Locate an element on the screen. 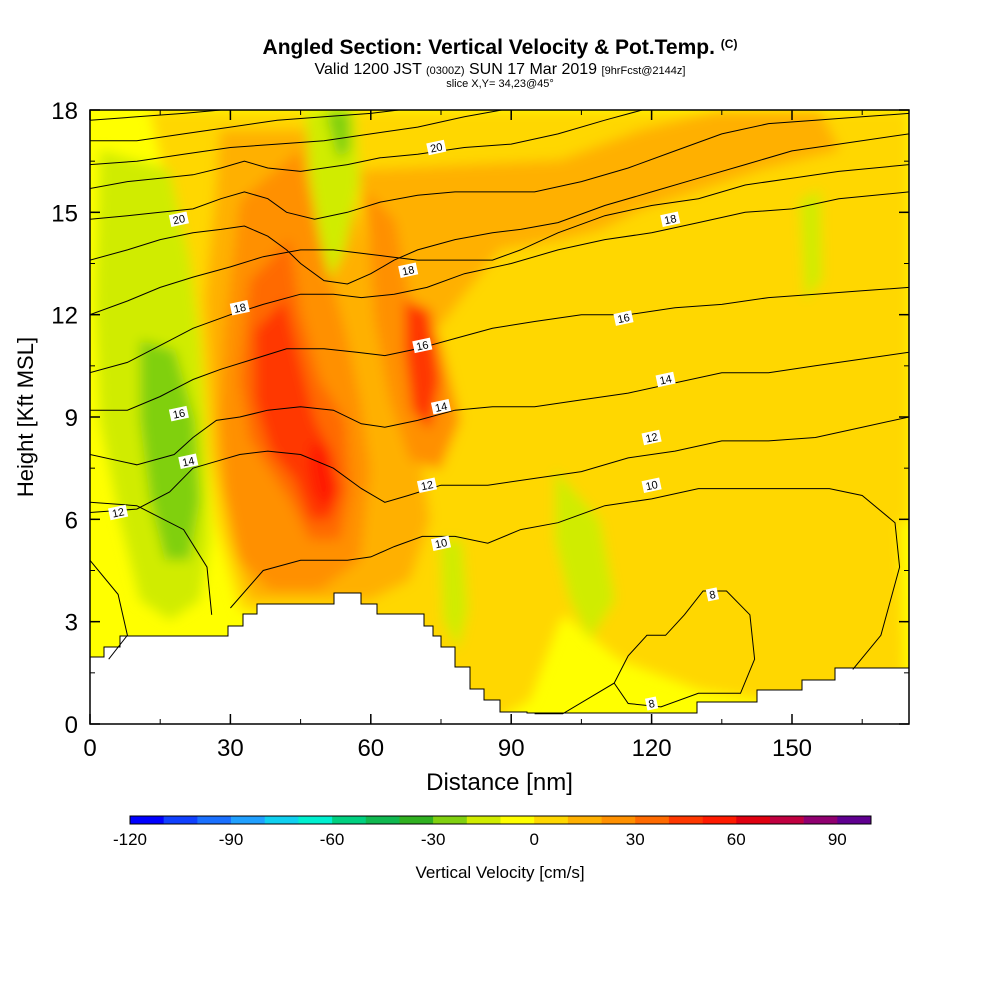 This screenshot has height=1000, width=1000. y-tick-label: 15 is located at coordinates (64, 213).